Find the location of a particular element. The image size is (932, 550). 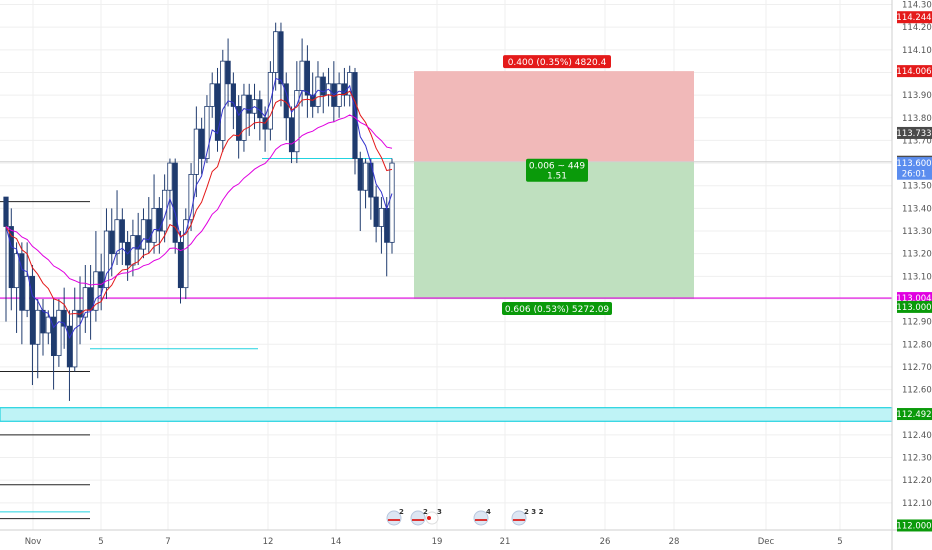

price-badge-text: 113.733 is located at coordinates (913, 134).